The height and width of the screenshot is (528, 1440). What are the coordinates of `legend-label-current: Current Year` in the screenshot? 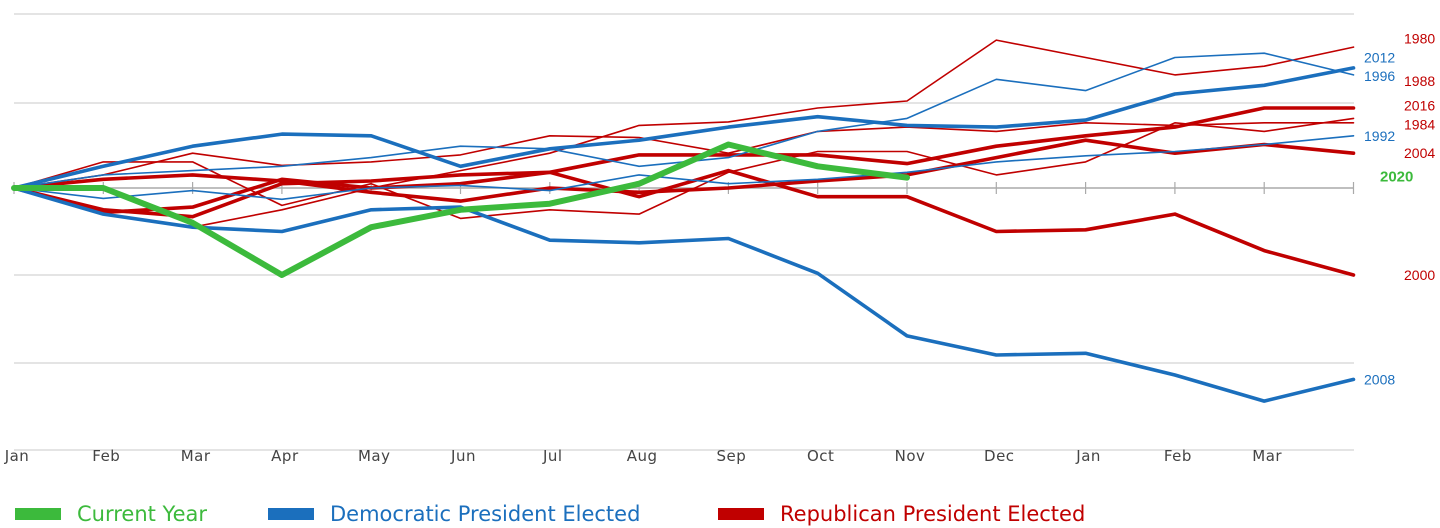 It's located at (142, 514).